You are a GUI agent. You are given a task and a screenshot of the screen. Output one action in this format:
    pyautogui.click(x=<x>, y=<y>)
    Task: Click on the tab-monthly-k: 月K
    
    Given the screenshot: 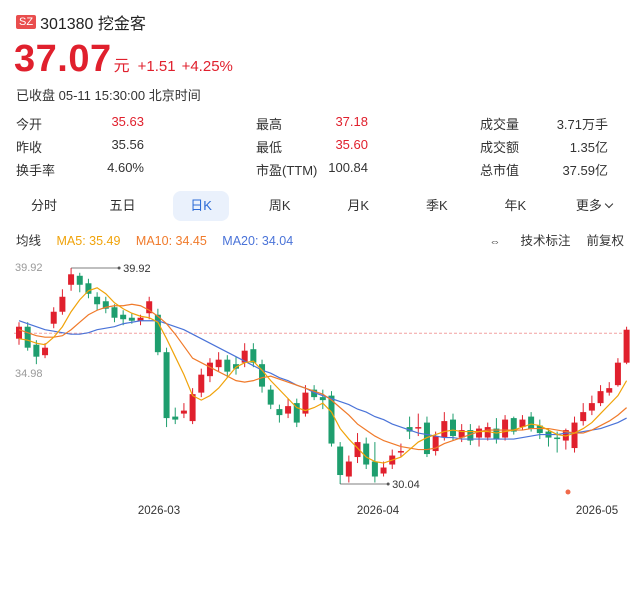 What is the action you would take?
    pyautogui.click(x=358, y=205)
    